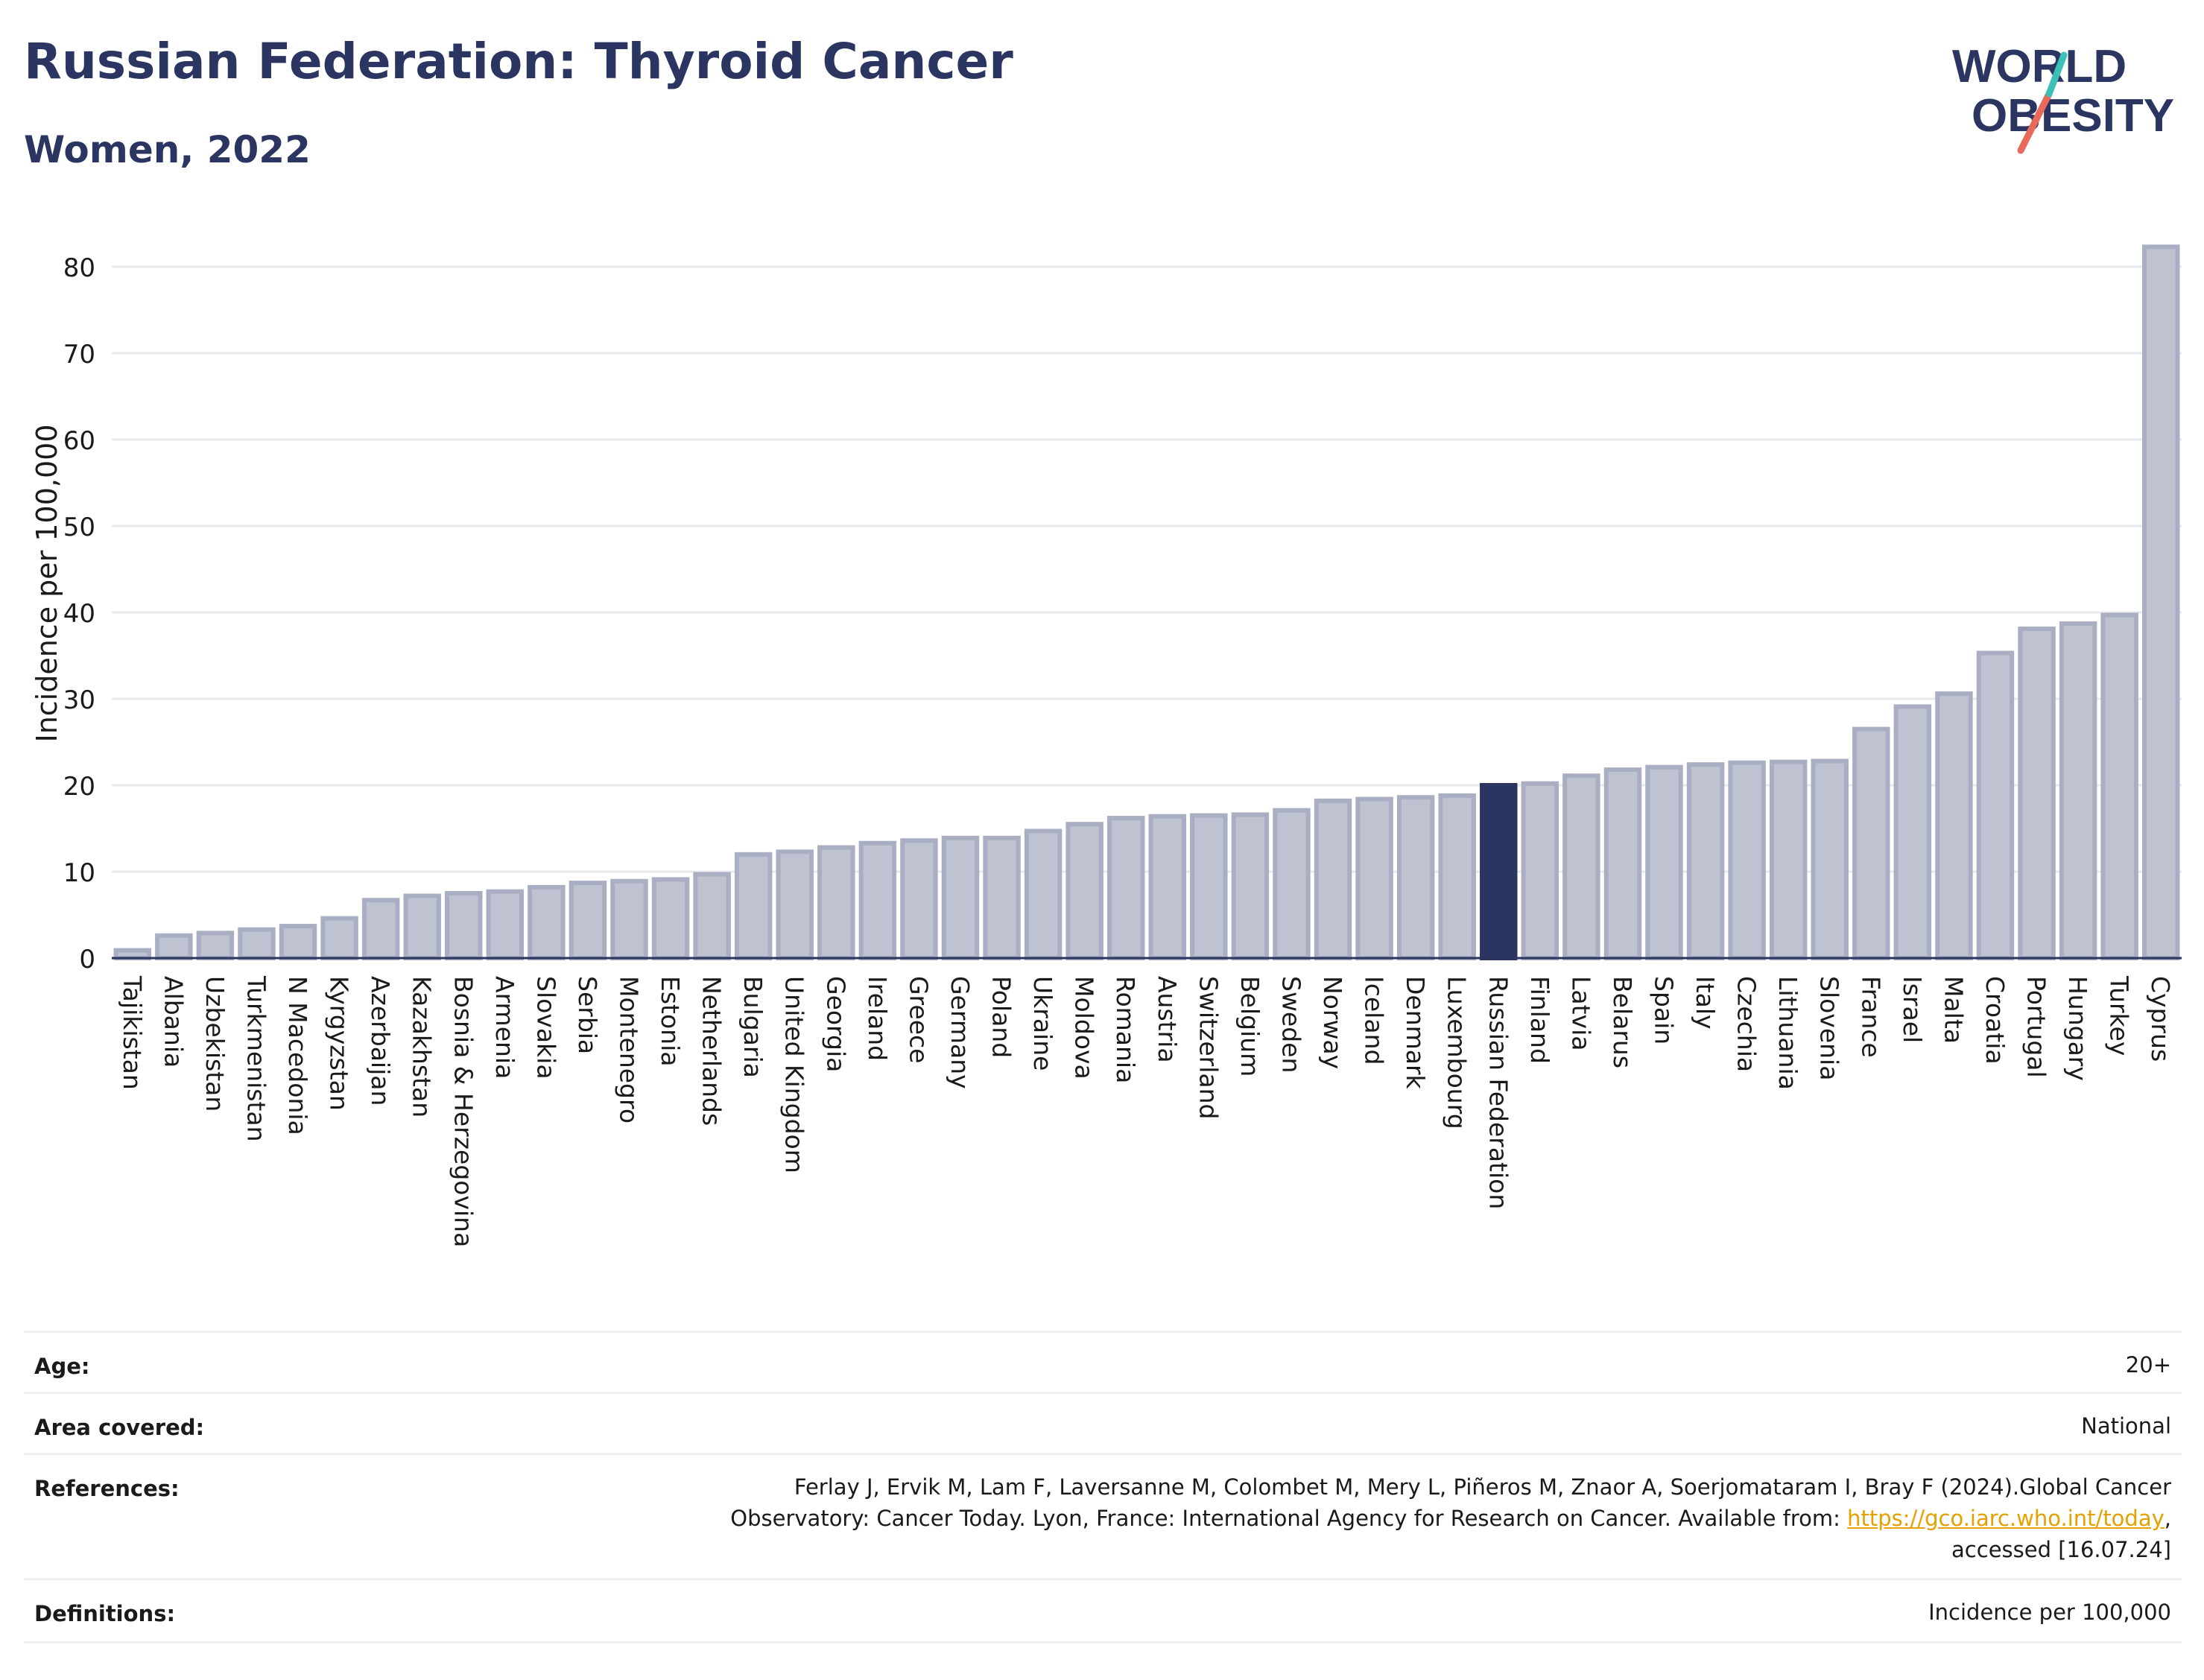  I want to click on bar-ukraine, so click(1043, 894).